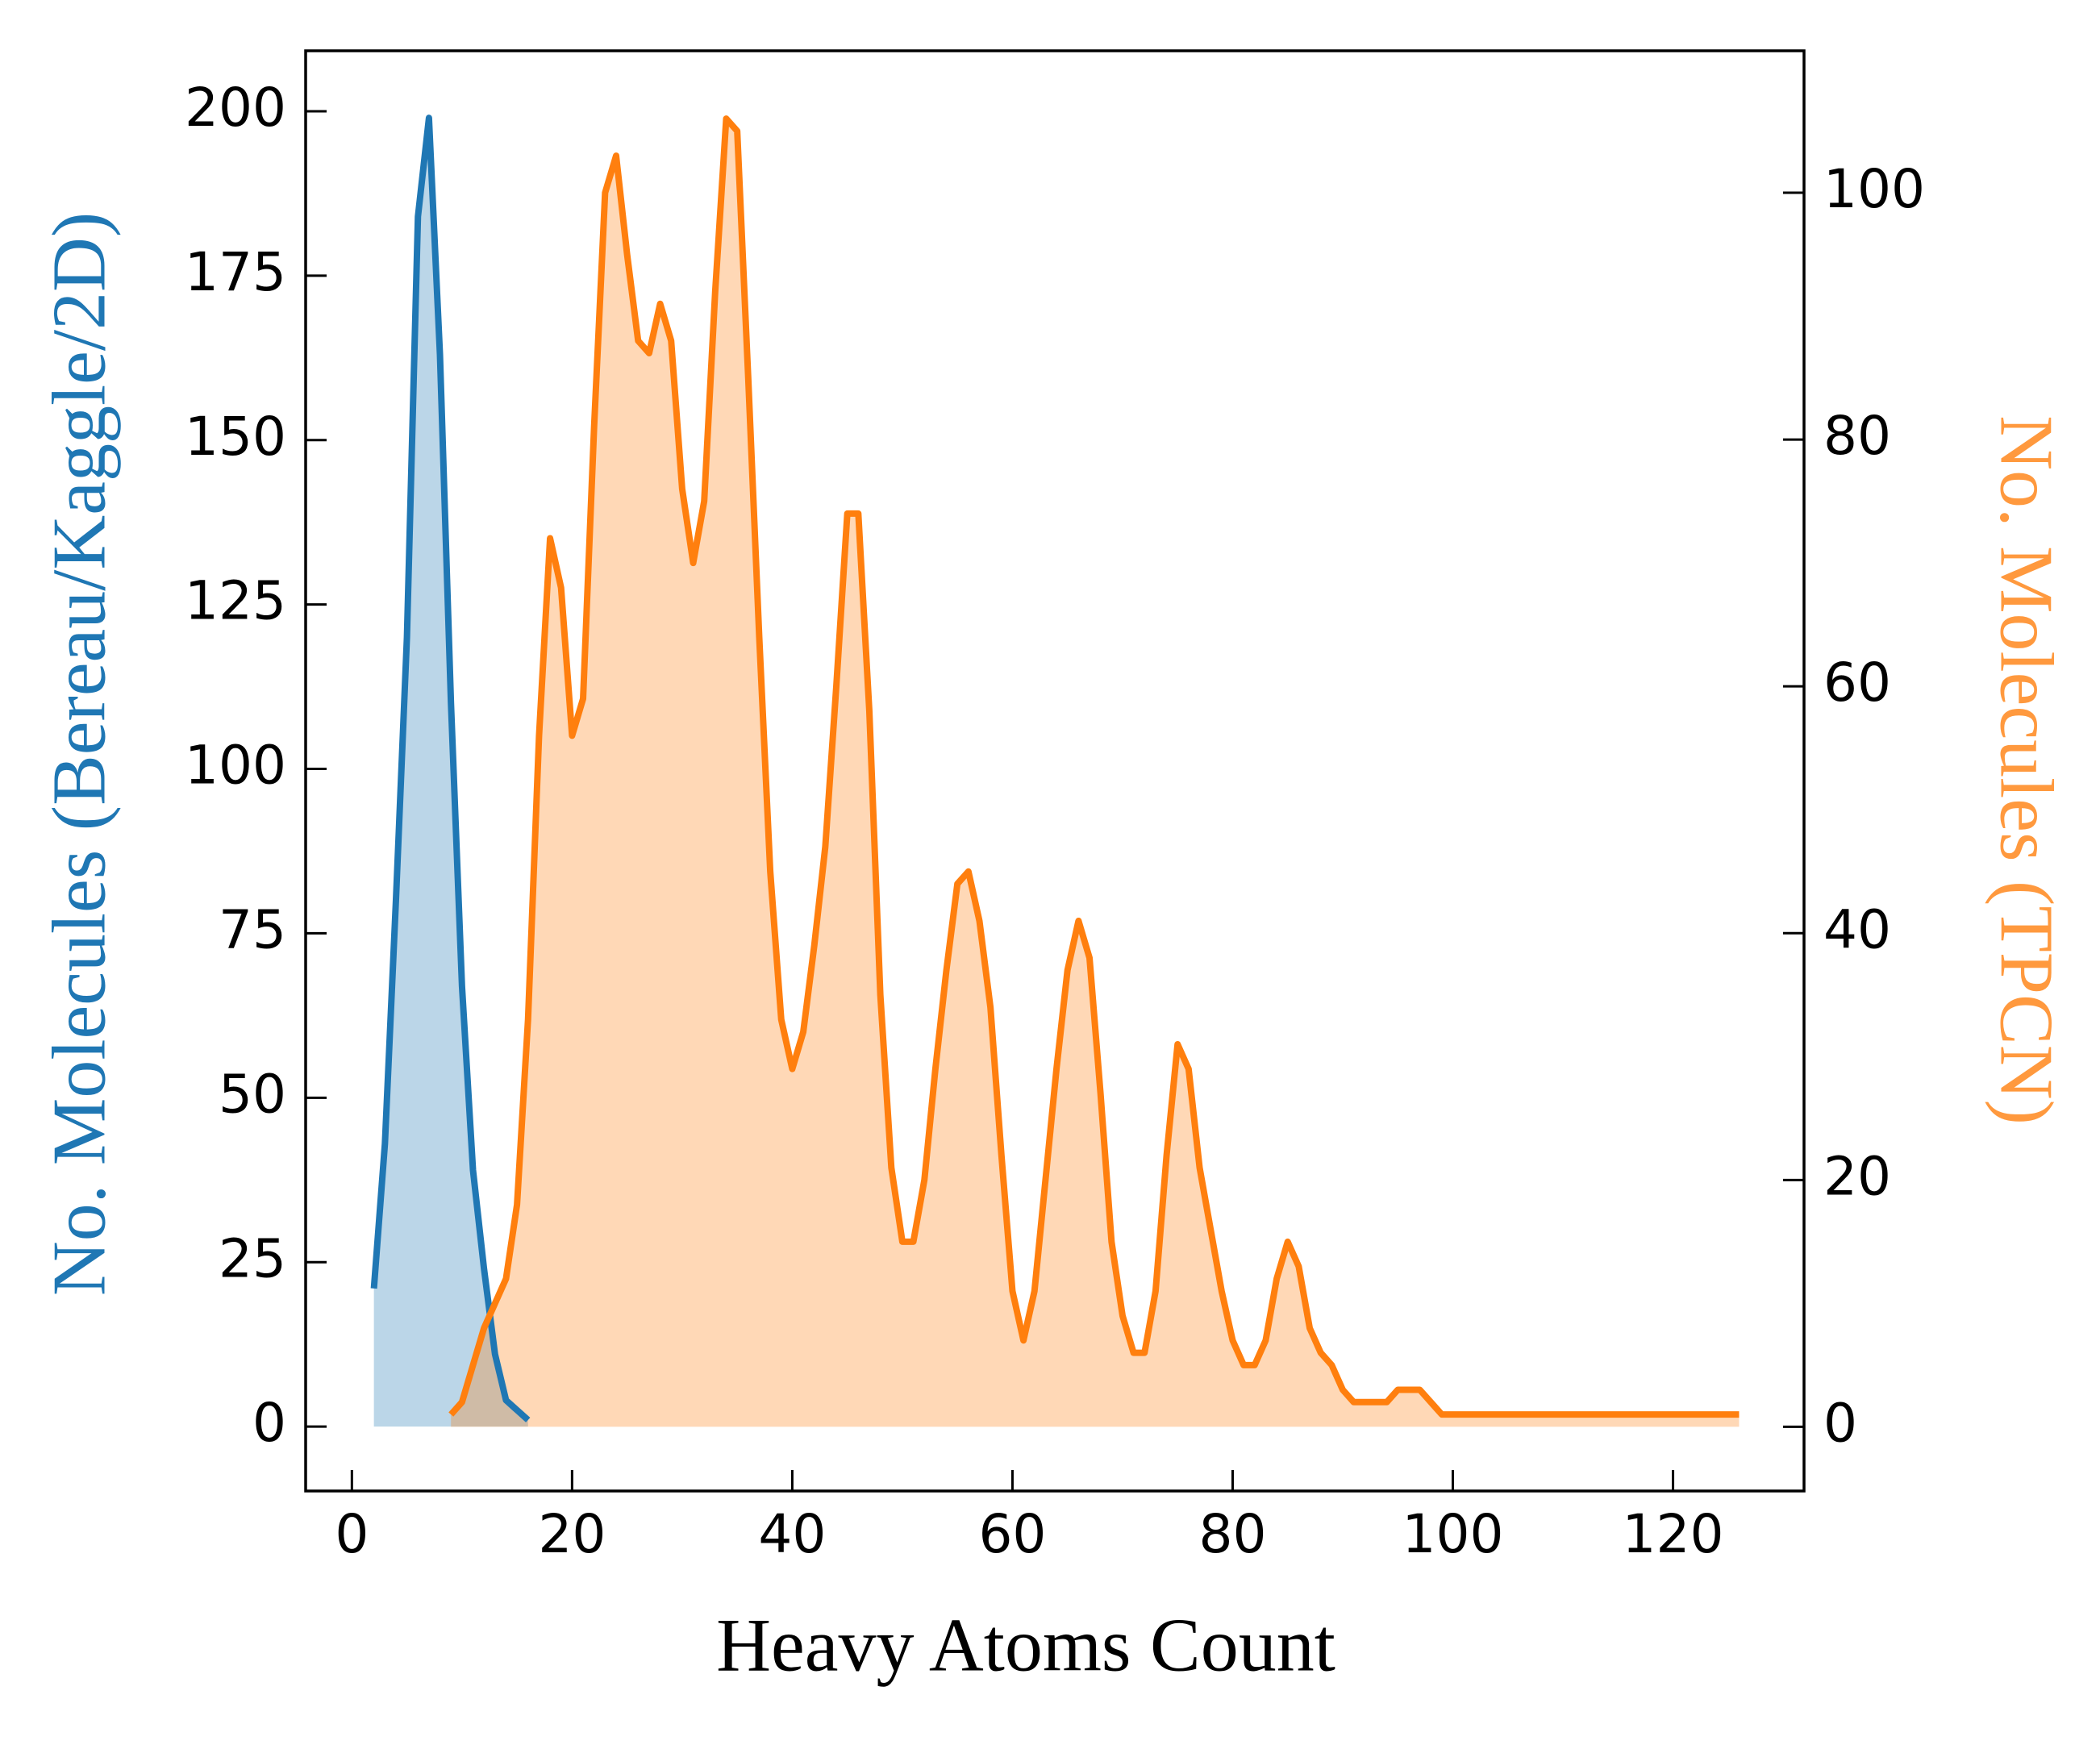 The image size is (2100, 1745). Describe the element at coordinates (1012, 1534) in the screenshot. I see `x-tick-label: 60` at that location.